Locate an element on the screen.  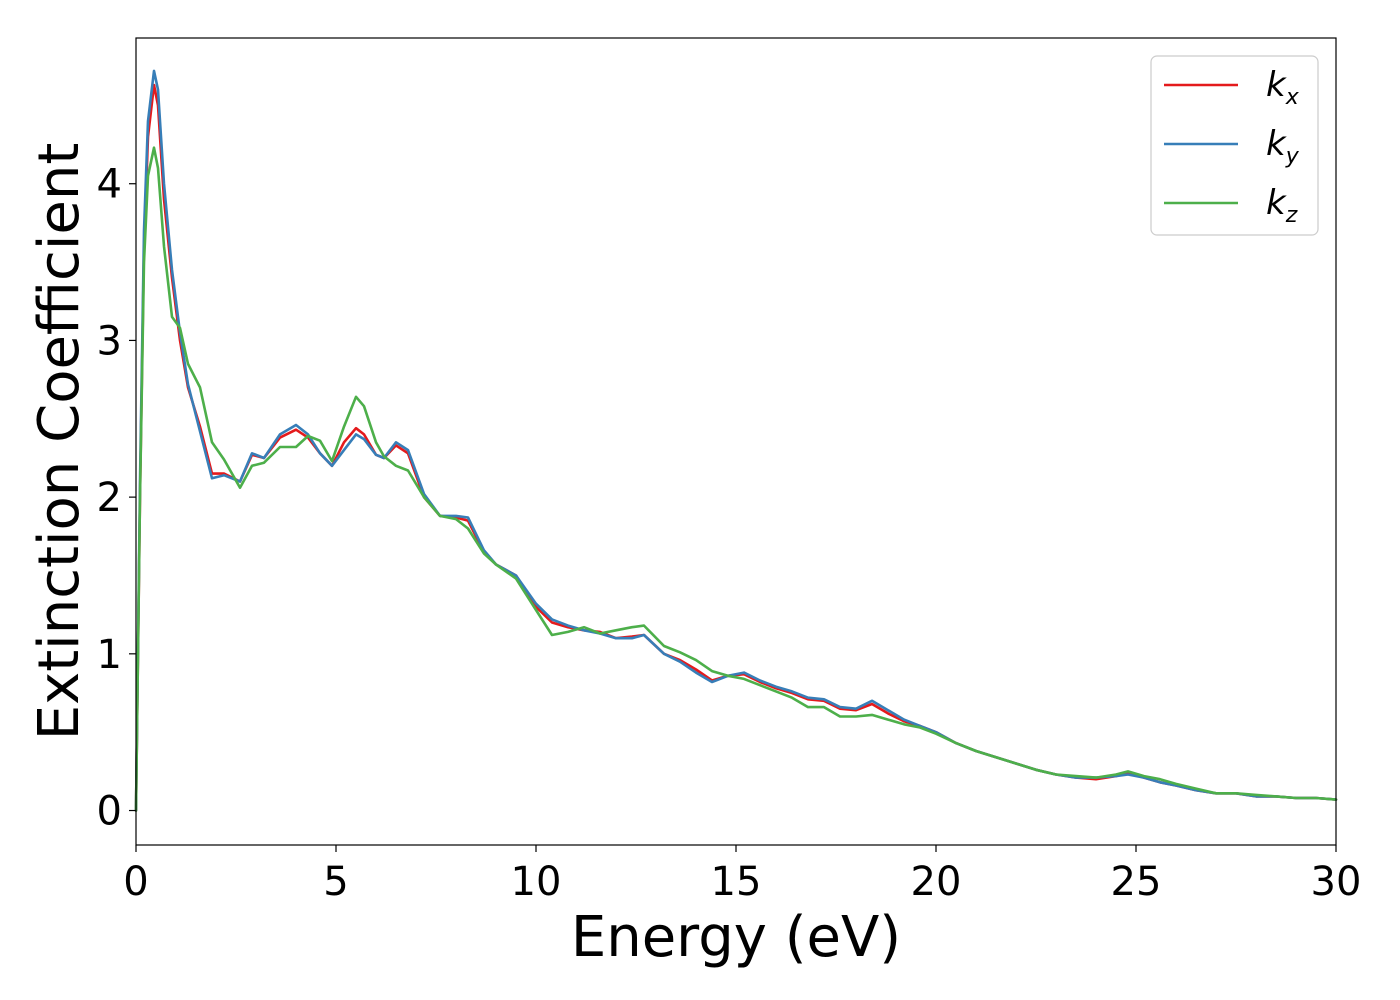
y-tick-label: 0 is located at coordinates (109, 812).